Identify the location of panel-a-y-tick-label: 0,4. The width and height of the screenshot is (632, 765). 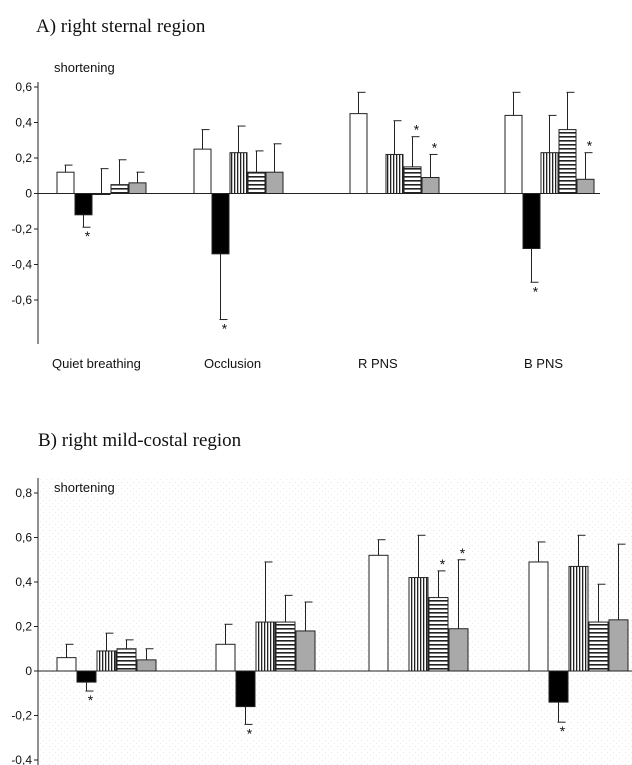
(23, 123).